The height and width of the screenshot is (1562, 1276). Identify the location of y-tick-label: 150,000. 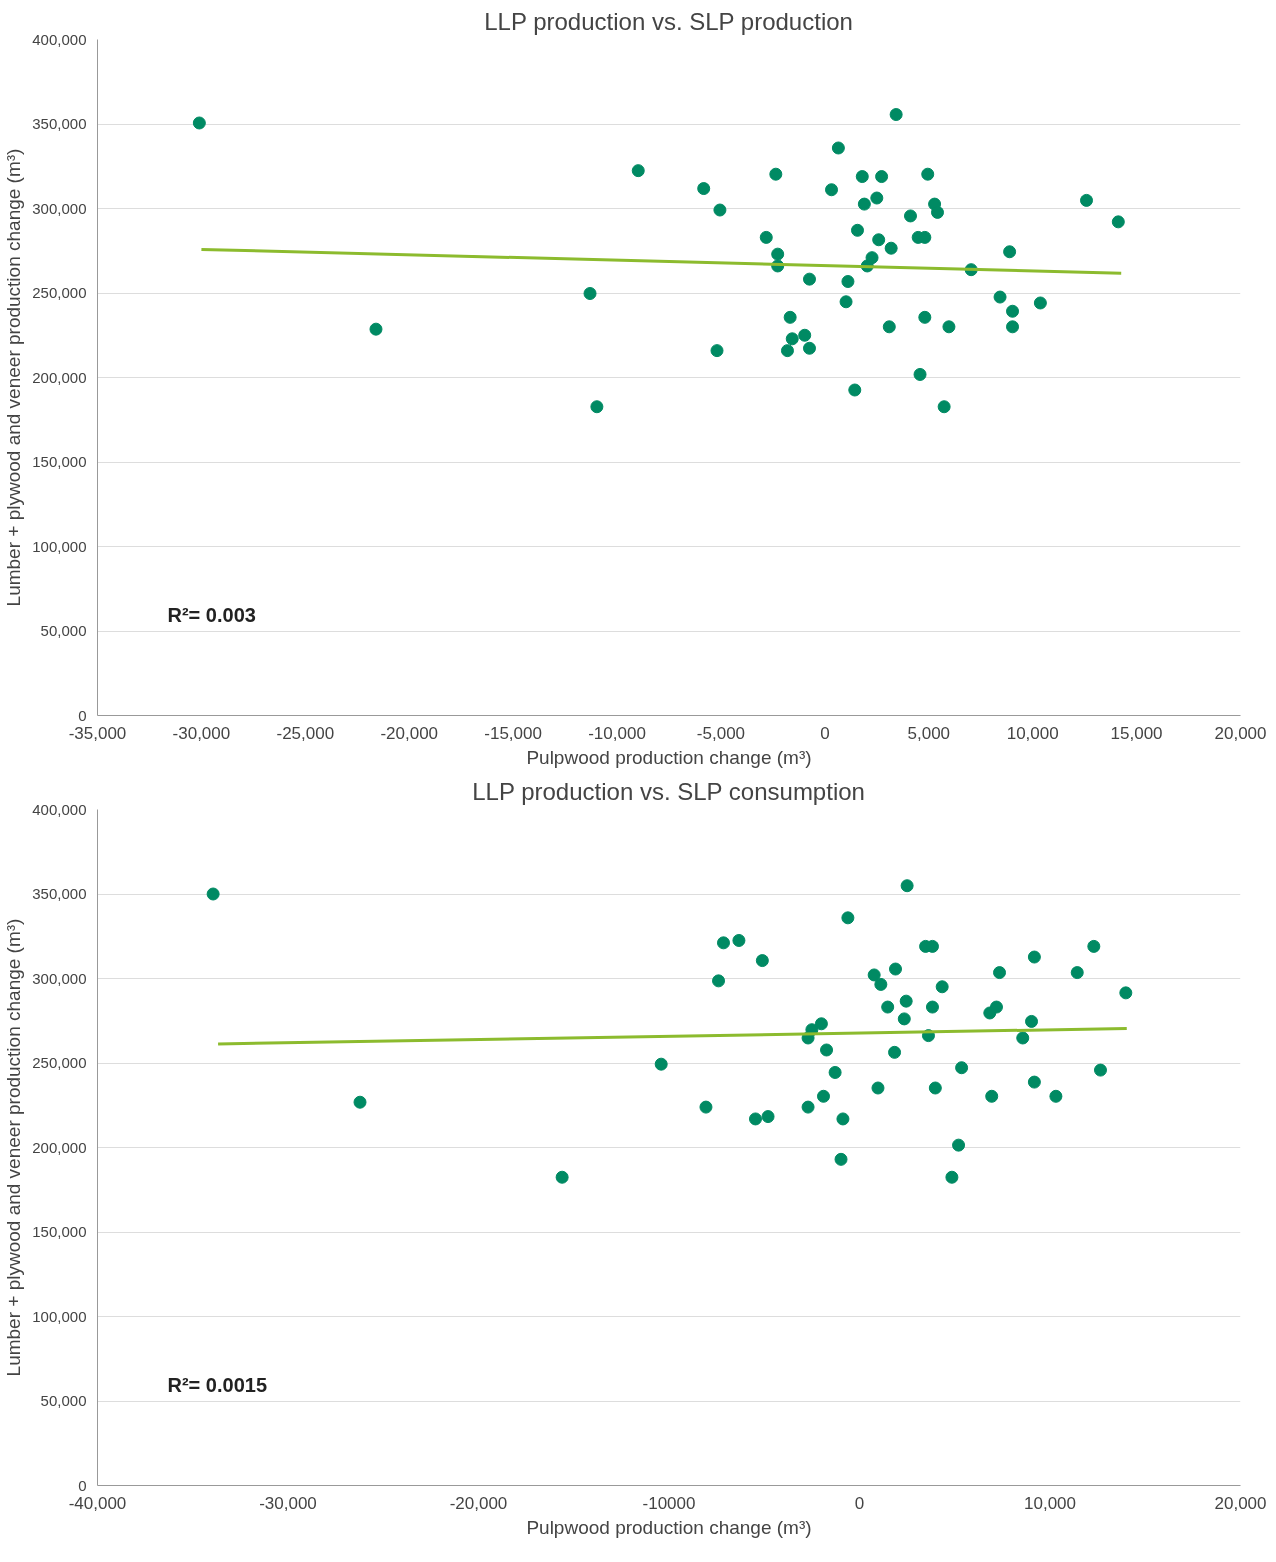
(59, 1231).